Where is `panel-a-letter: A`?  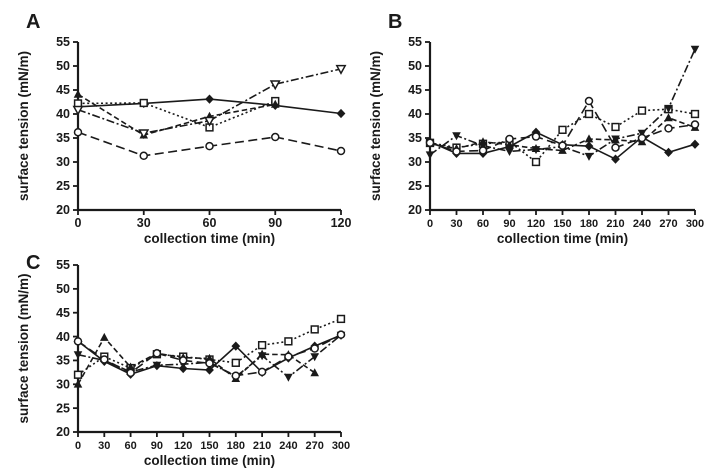
panel-a-letter: A is located at coordinates (33, 22).